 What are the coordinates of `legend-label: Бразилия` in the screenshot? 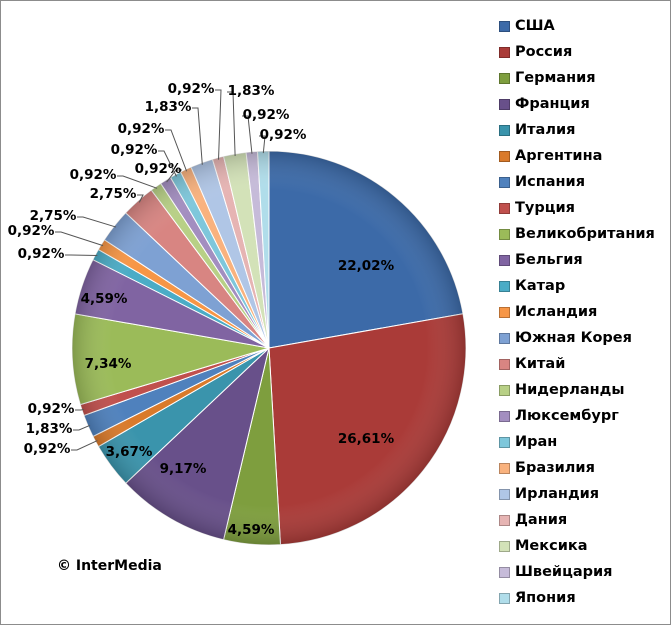 It's located at (555, 468).